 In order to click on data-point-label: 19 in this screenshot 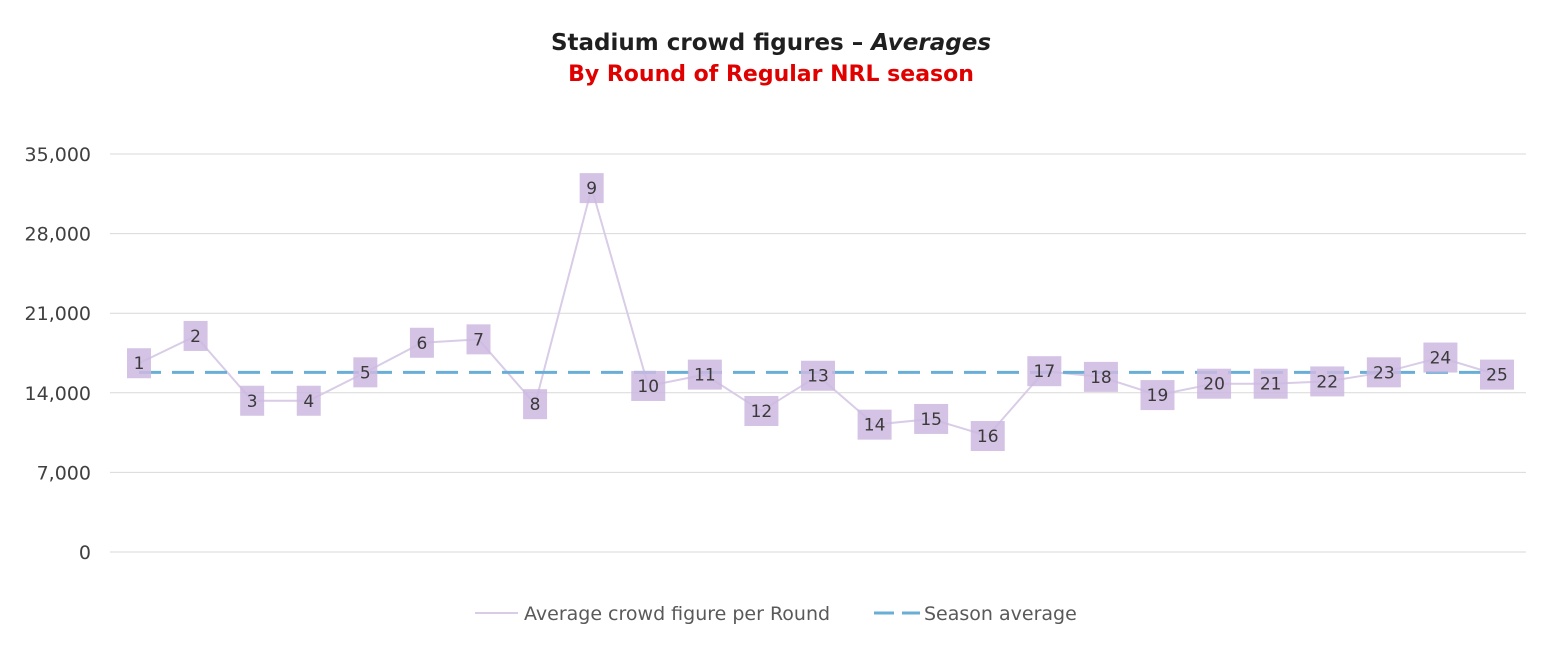, I will do `click(1158, 396)`.